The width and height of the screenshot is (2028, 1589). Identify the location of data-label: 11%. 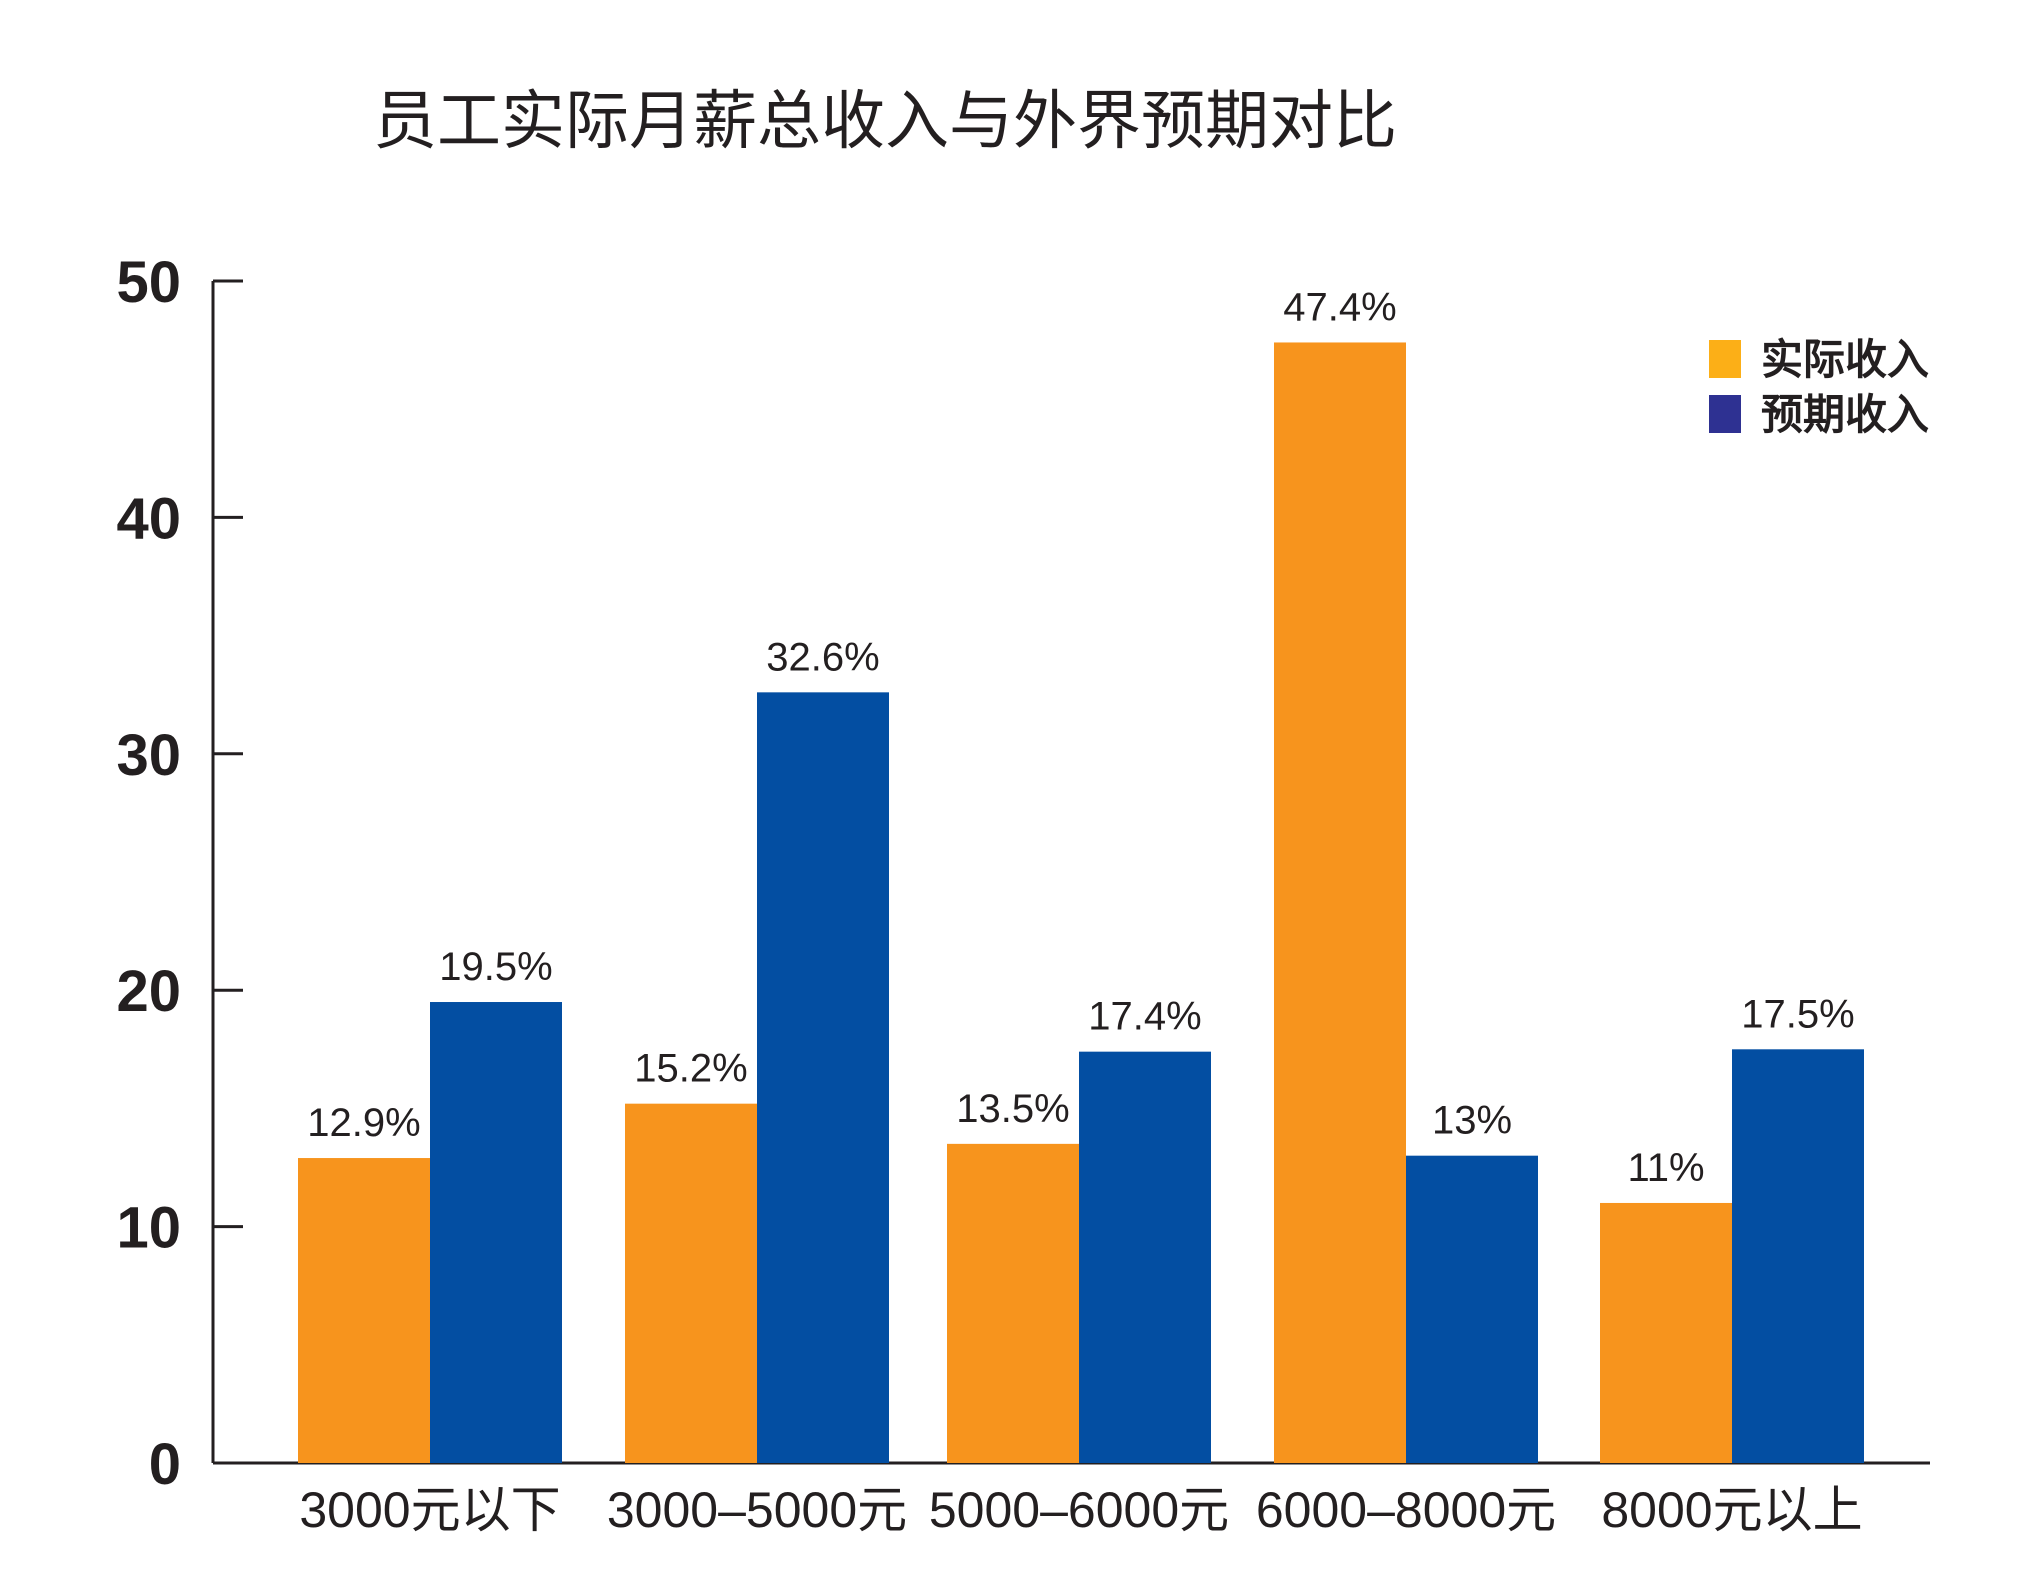
(1665, 1168).